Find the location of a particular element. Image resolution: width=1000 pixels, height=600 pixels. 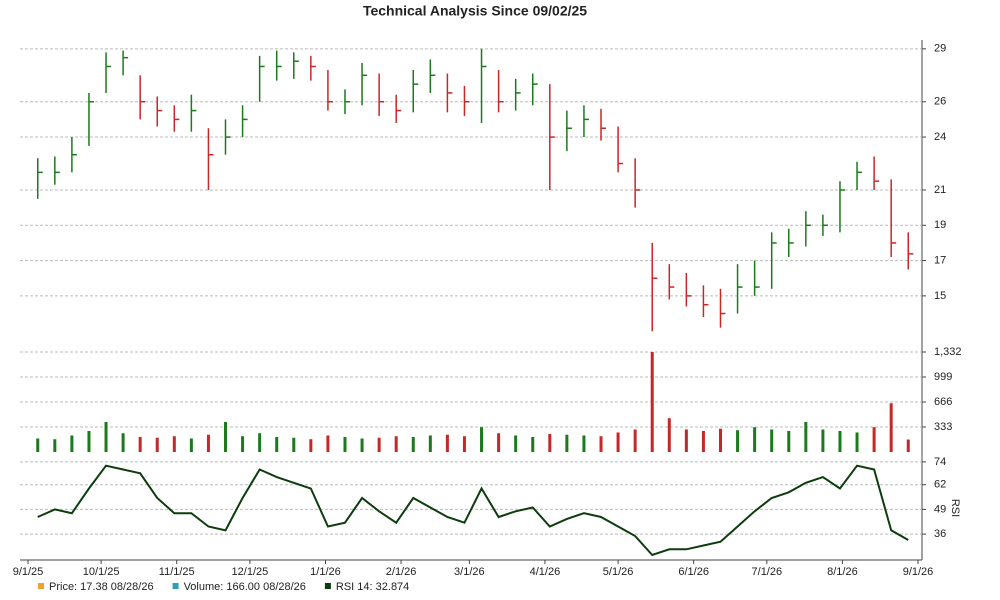

x-tick-label: 4/1/26 is located at coordinates (545, 572).